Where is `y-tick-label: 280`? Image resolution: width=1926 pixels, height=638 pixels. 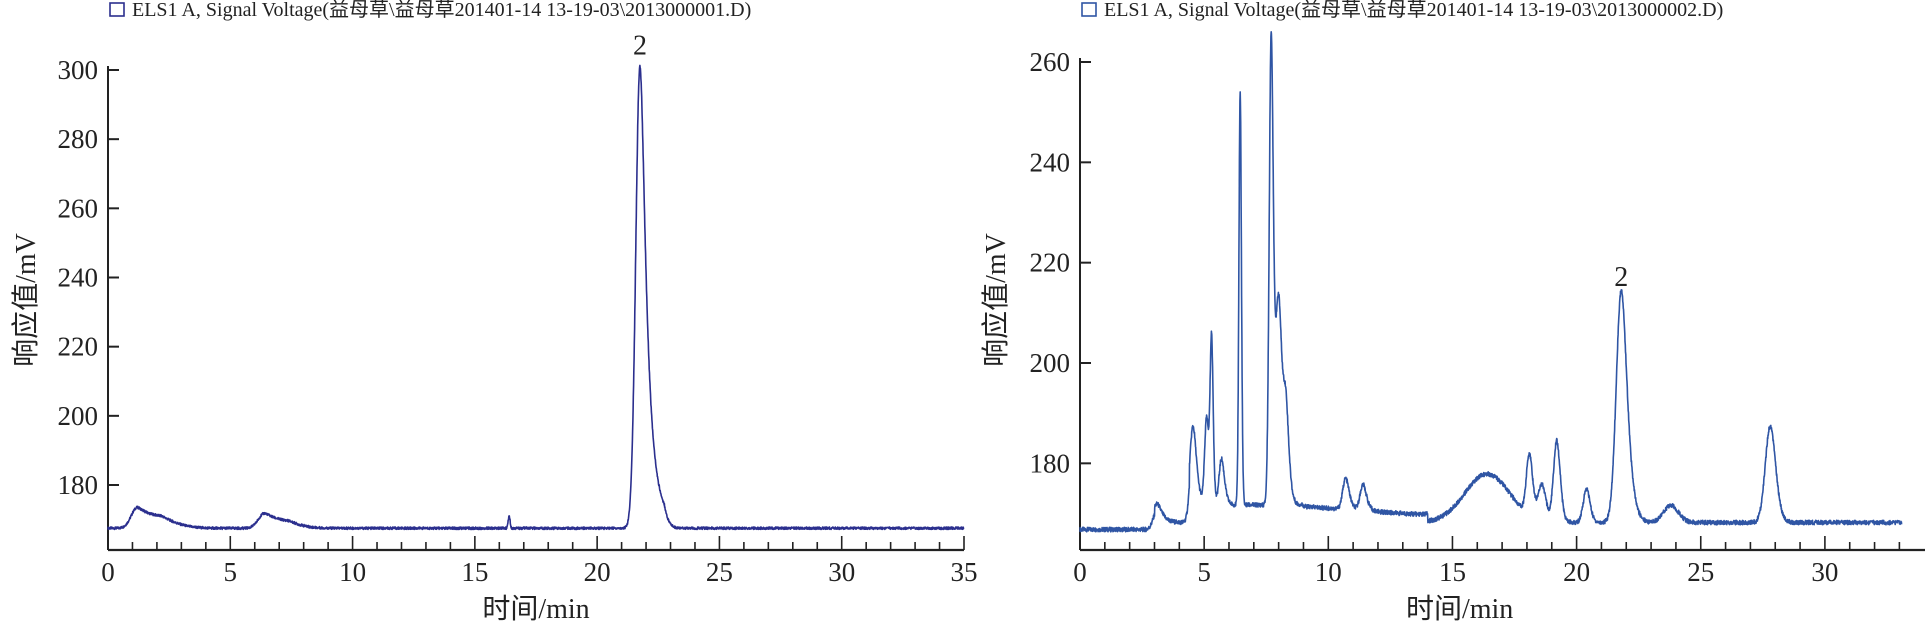 y-tick-label: 280 is located at coordinates (78, 139).